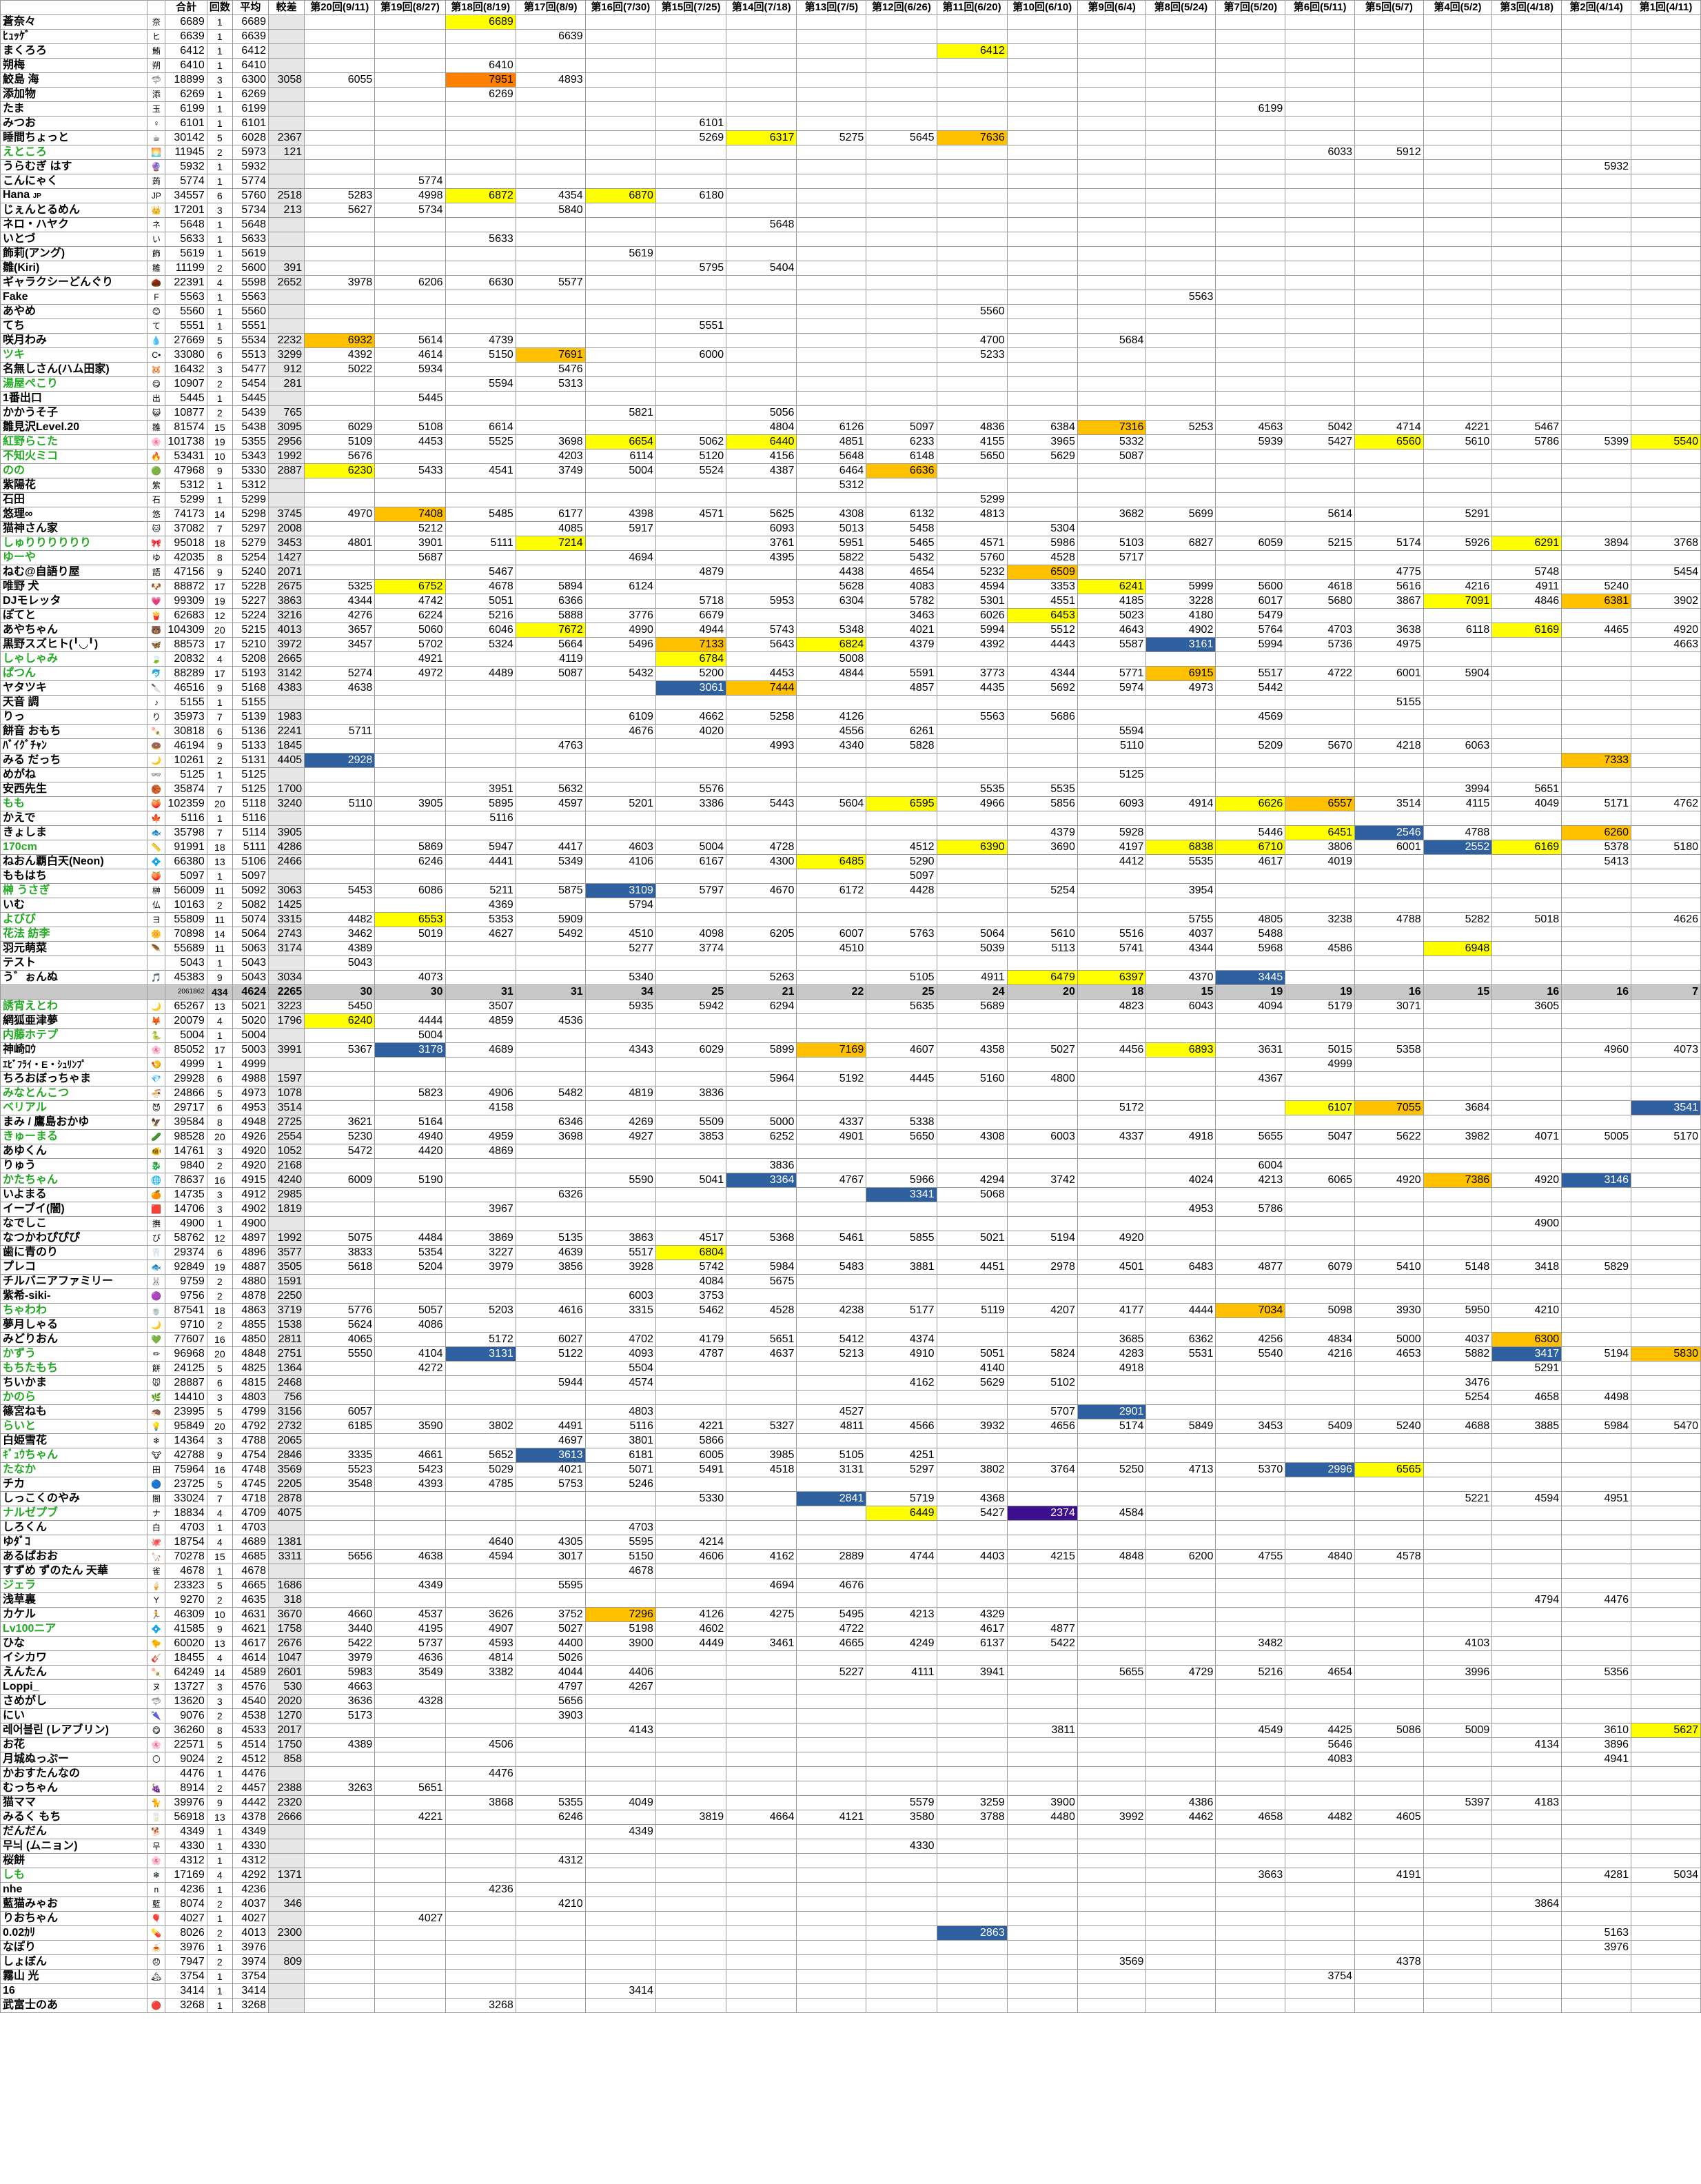  Describe the element at coordinates (1250, 427) in the screenshot. I see `round-score-cell: 4563` at that location.